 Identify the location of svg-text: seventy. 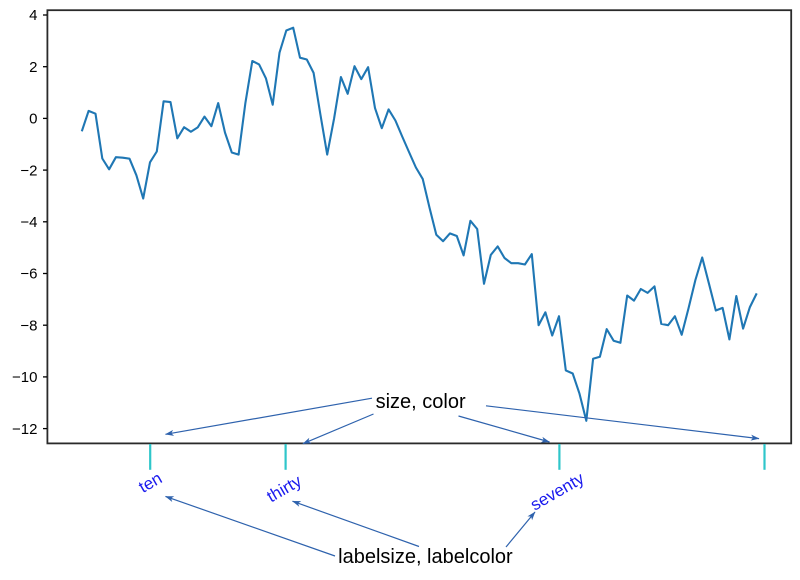
(557, 491).